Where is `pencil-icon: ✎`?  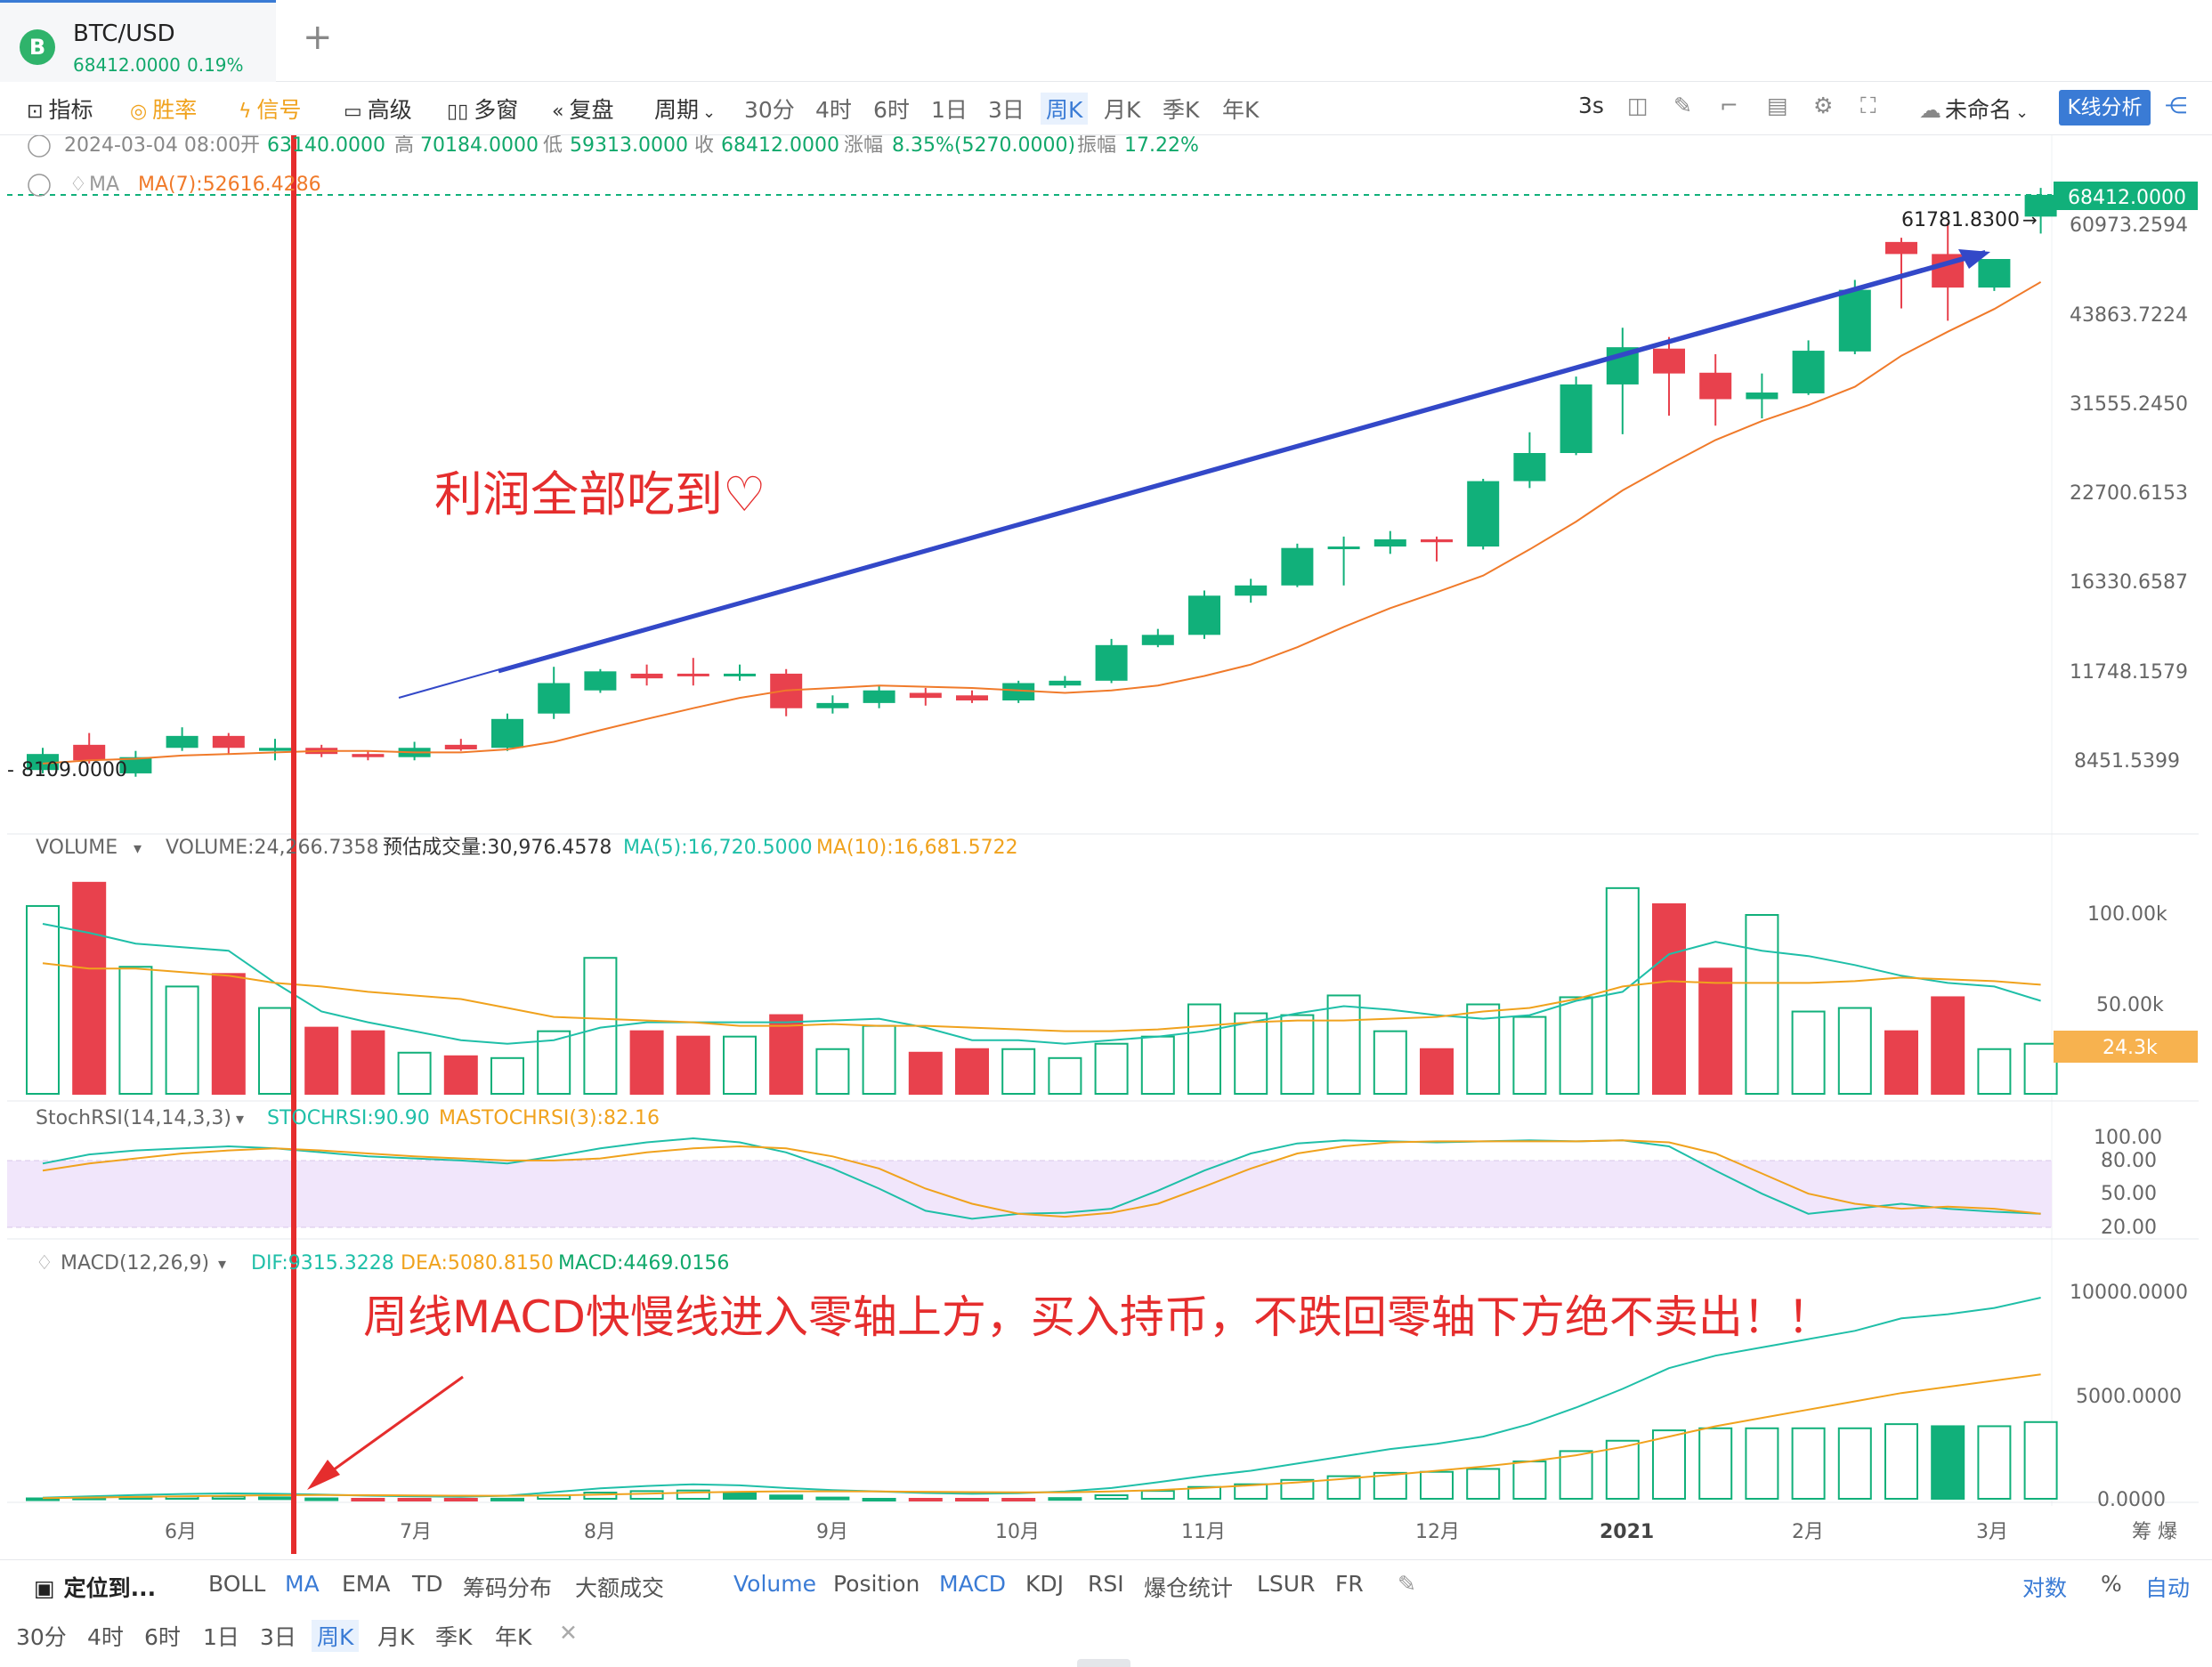 pencil-icon: ✎ is located at coordinates (1682, 105).